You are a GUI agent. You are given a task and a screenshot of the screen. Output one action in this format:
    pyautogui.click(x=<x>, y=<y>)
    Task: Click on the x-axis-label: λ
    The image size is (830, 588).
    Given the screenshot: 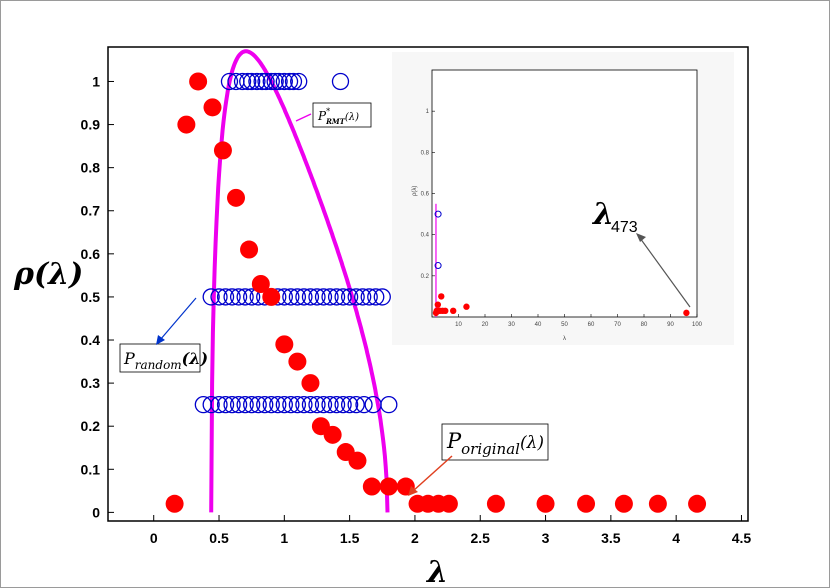 What is the action you would take?
    pyautogui.click(x=436, y=571)
    